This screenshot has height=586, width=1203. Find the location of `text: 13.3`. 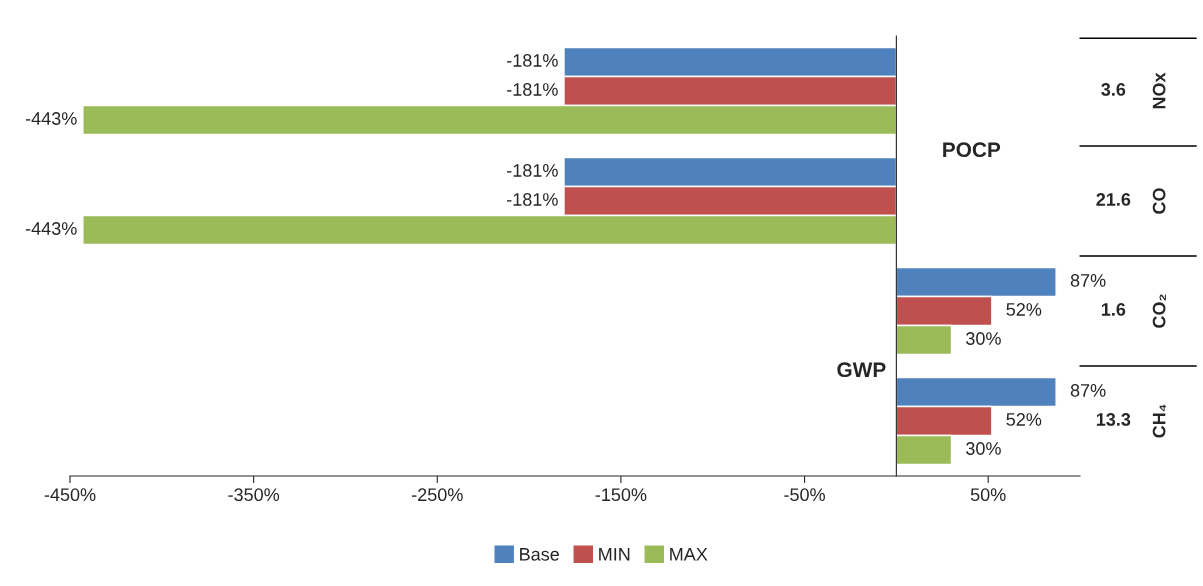

text: 13.3 is located at coordinates (1113, 419).